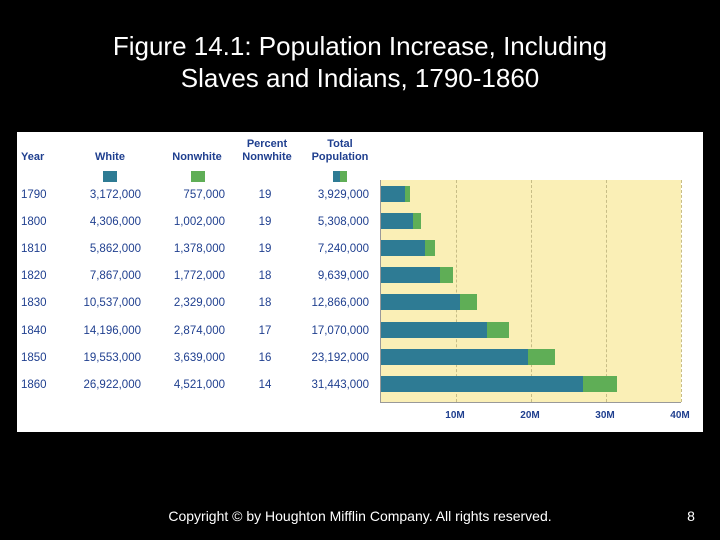 This screenshot has width=720, height=540. Describe the element at coordinates (34, 330) in the screenshot. I see `year-cell: 1840` at that location.